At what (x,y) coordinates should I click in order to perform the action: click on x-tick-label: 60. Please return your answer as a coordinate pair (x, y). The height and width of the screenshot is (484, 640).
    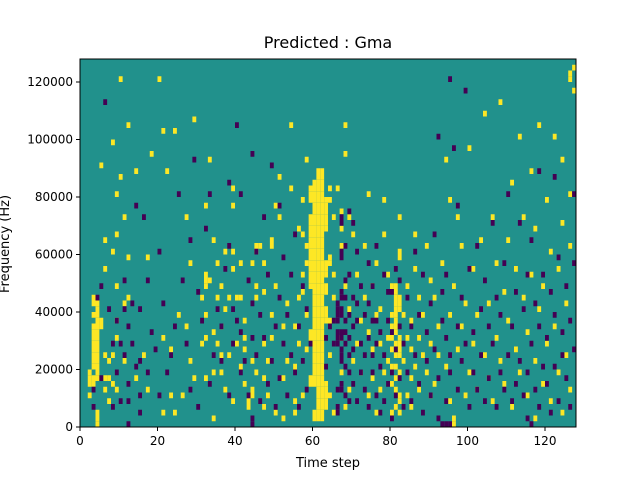
    Looking at the image, I should click on (312, 441).